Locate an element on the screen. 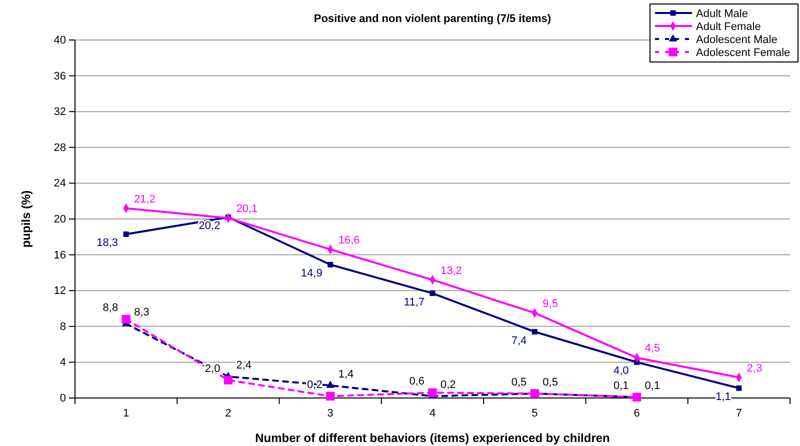 This screenshot has height=446, width=800. y-tick-label: 20 is located at coordinates (60, 220).